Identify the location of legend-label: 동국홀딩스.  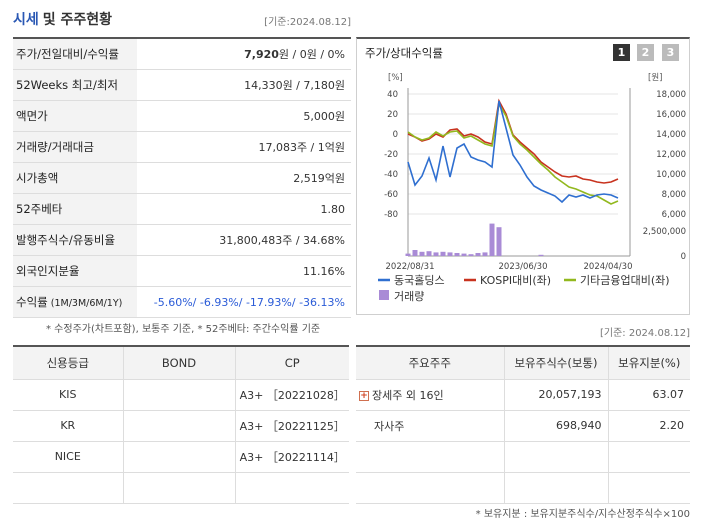
(419, 280).